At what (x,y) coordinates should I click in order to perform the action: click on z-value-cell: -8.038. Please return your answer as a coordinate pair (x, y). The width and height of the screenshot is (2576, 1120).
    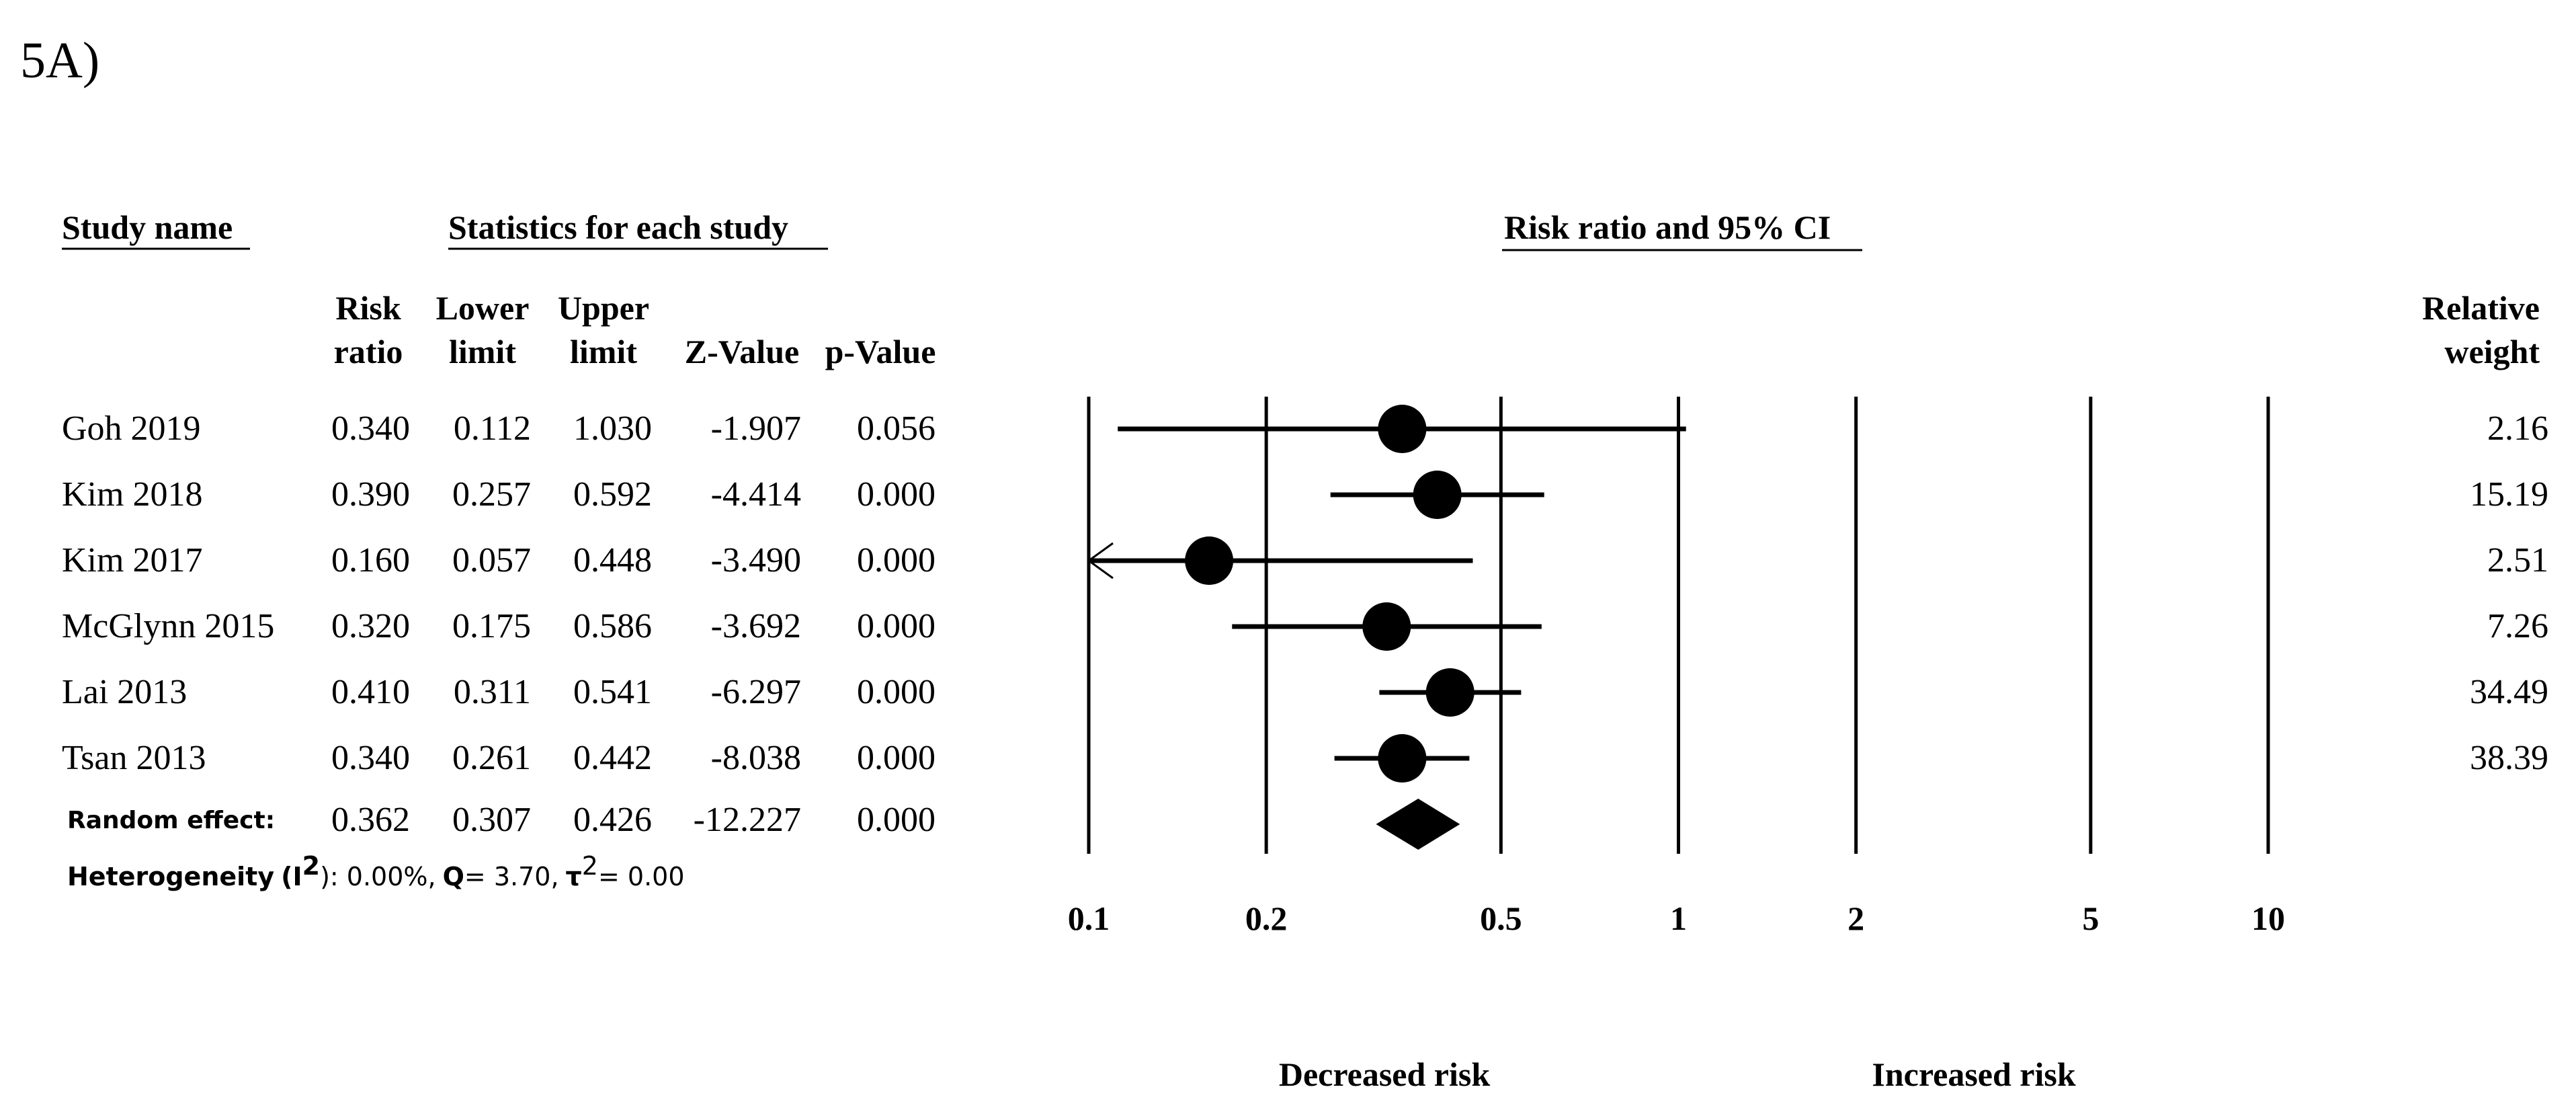
    Looking at the image, I should click on (756, 758).